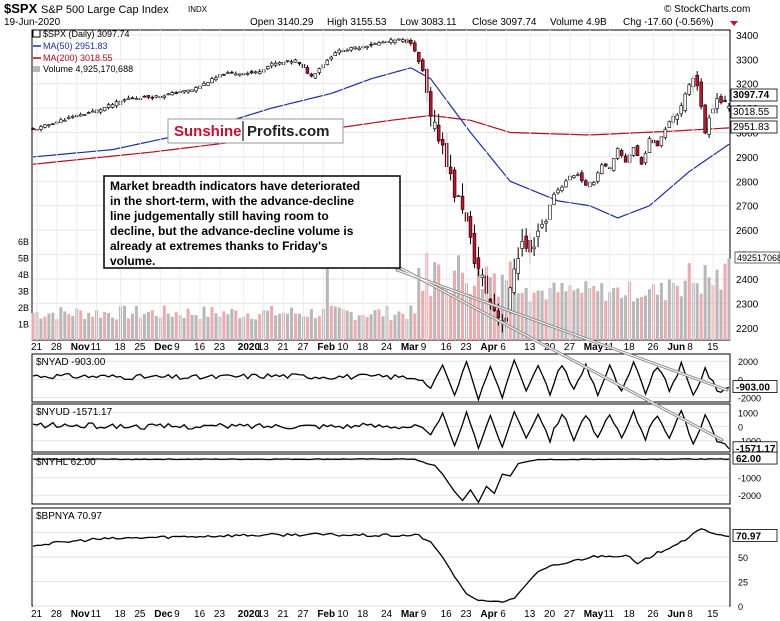 The width and height of the screenshot is (780, 621). Describe the element at coordinates (550, 614) in the screenshot. I see `x-axis-label-bottom: 20` at that location.